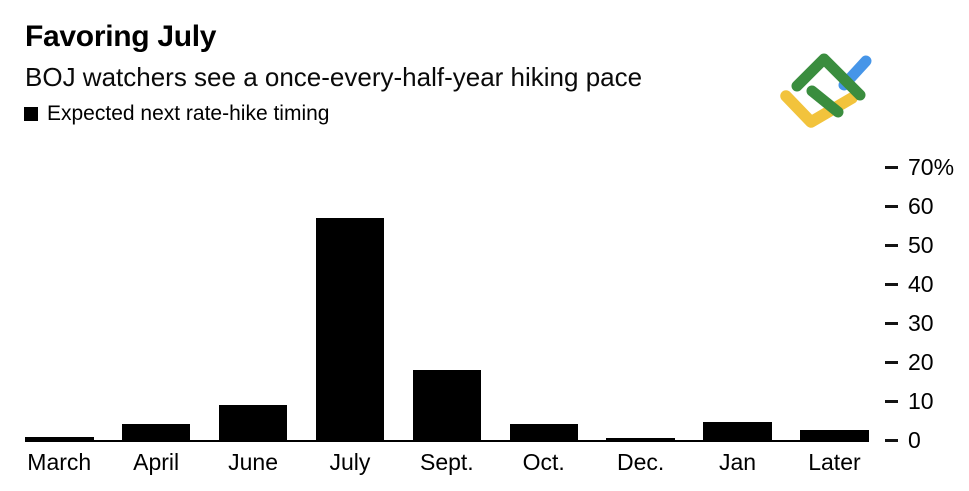 The width and height of the screenshot is (969, 491). Describe the element at coordinates (921, 245) in the screenshot. I see `y-axis-label: 50` at that location.